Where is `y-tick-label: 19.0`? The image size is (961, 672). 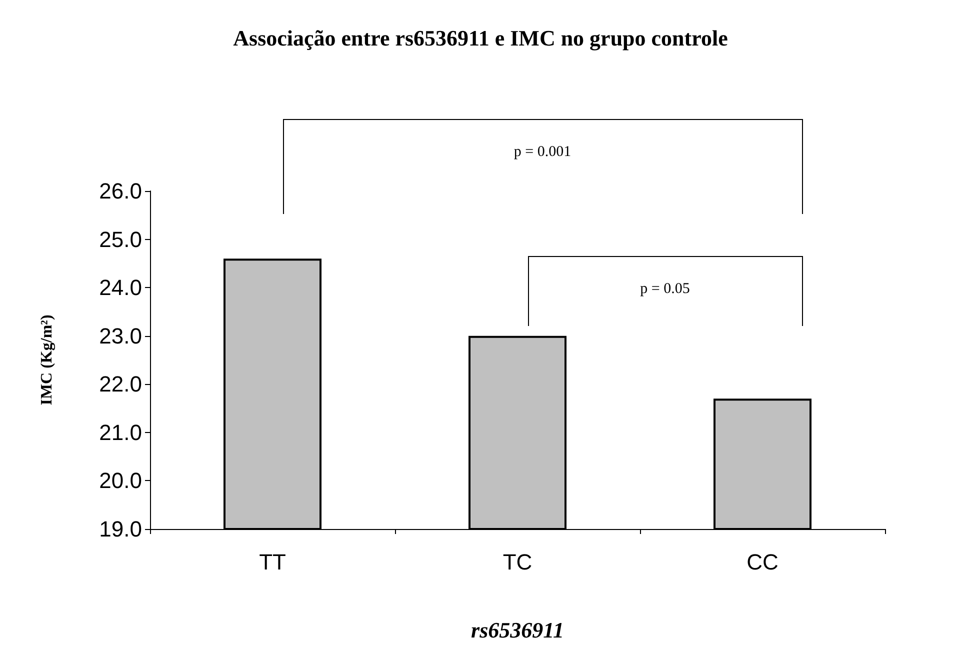
y-tick-label: 19.0 is located at coordinates (120, 529).